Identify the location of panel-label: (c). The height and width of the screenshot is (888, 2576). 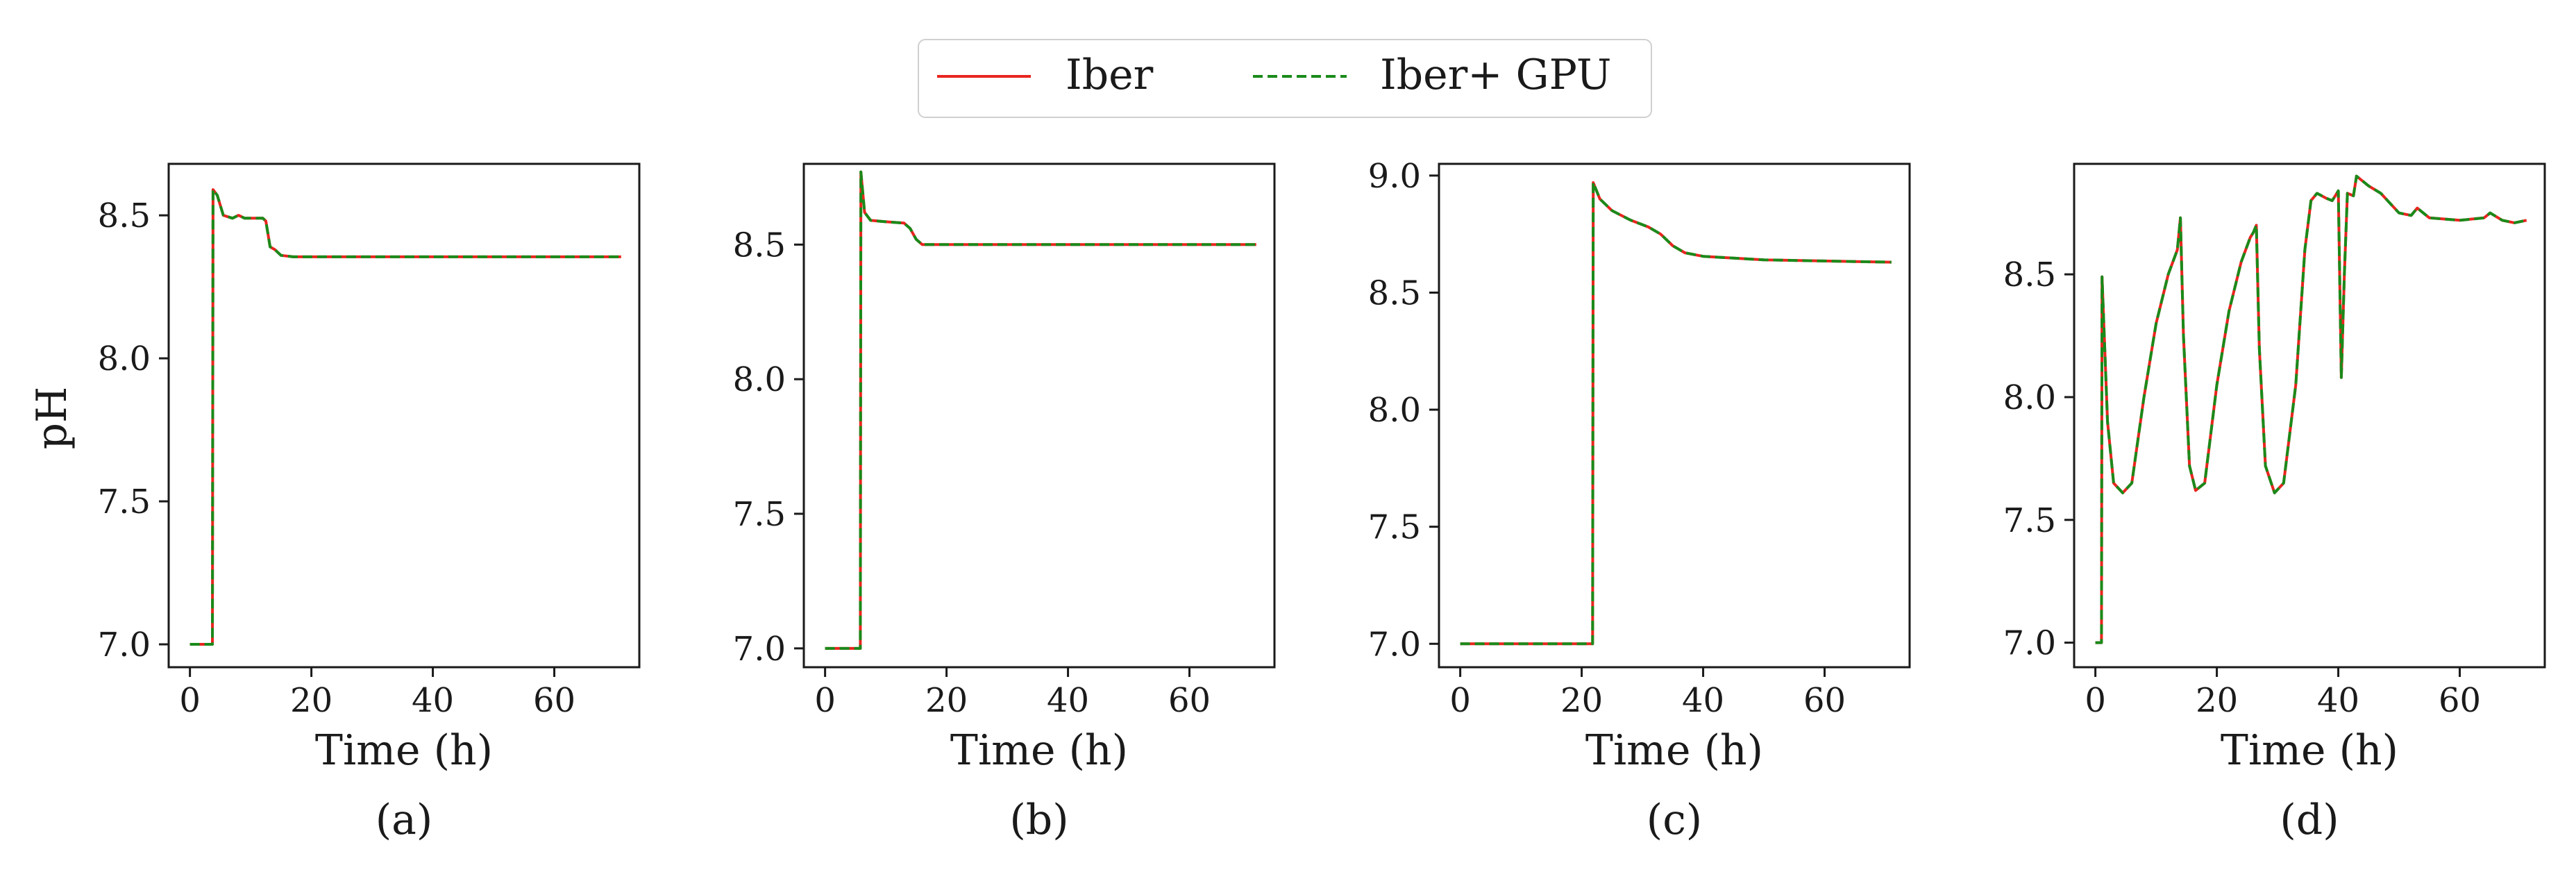
(1674, 820).